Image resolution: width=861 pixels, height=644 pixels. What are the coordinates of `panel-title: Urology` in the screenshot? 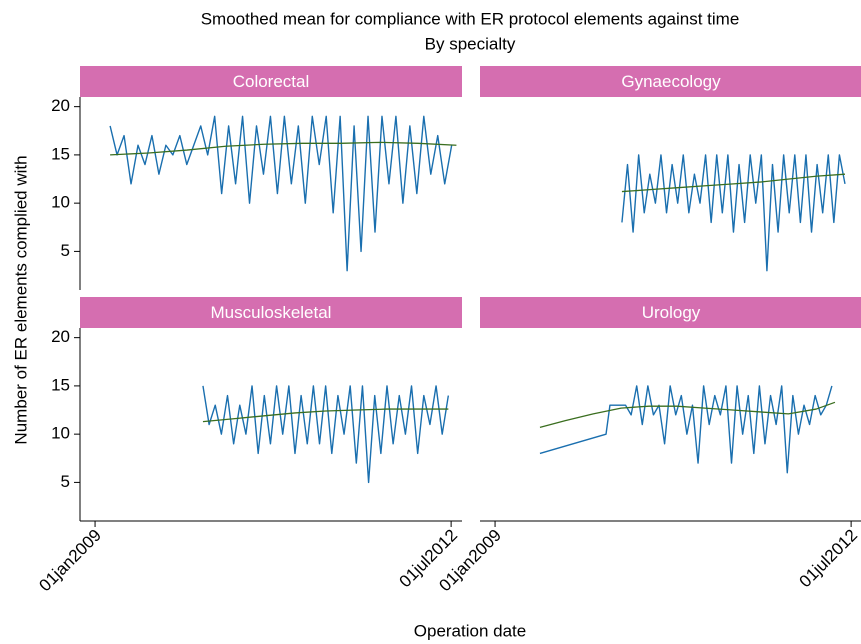 It's located at (671, 312).